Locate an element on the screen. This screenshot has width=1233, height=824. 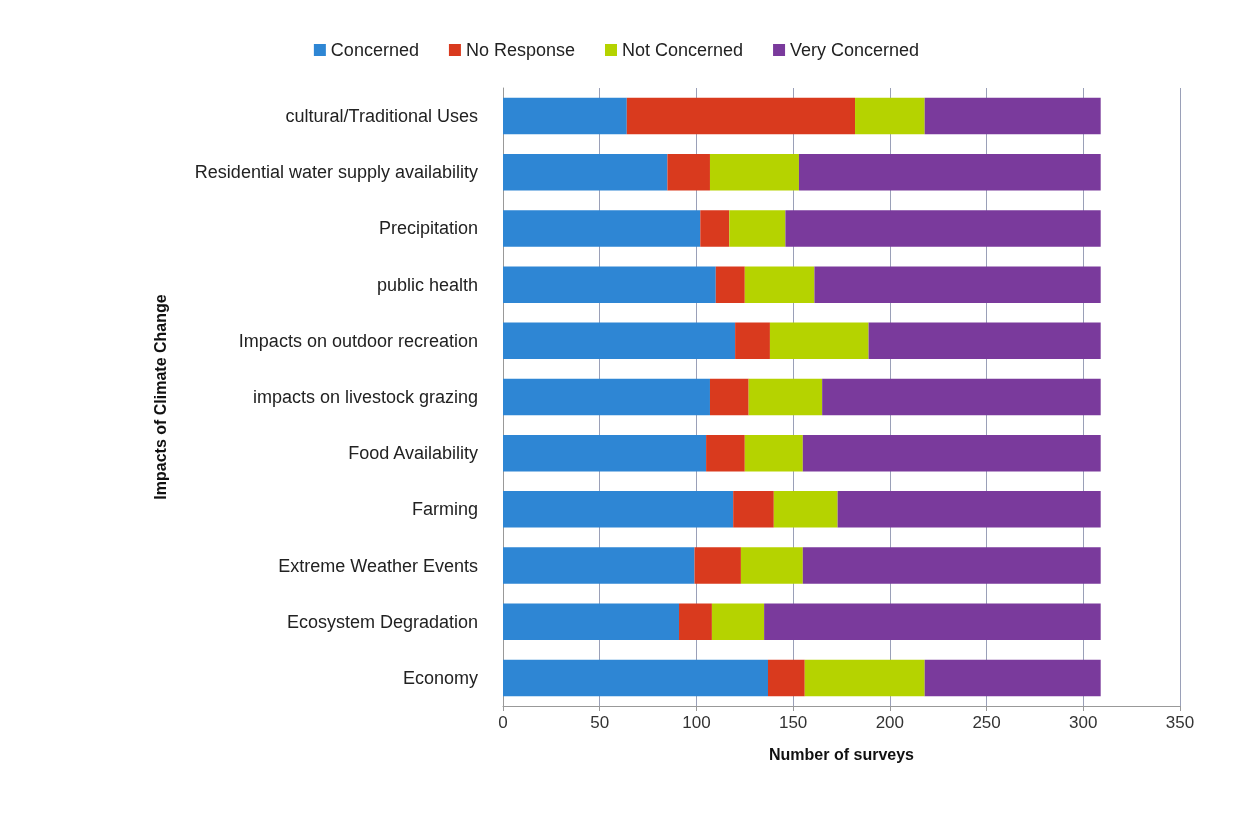
y-tick-label: Farming is located at coordinates (444, 509).